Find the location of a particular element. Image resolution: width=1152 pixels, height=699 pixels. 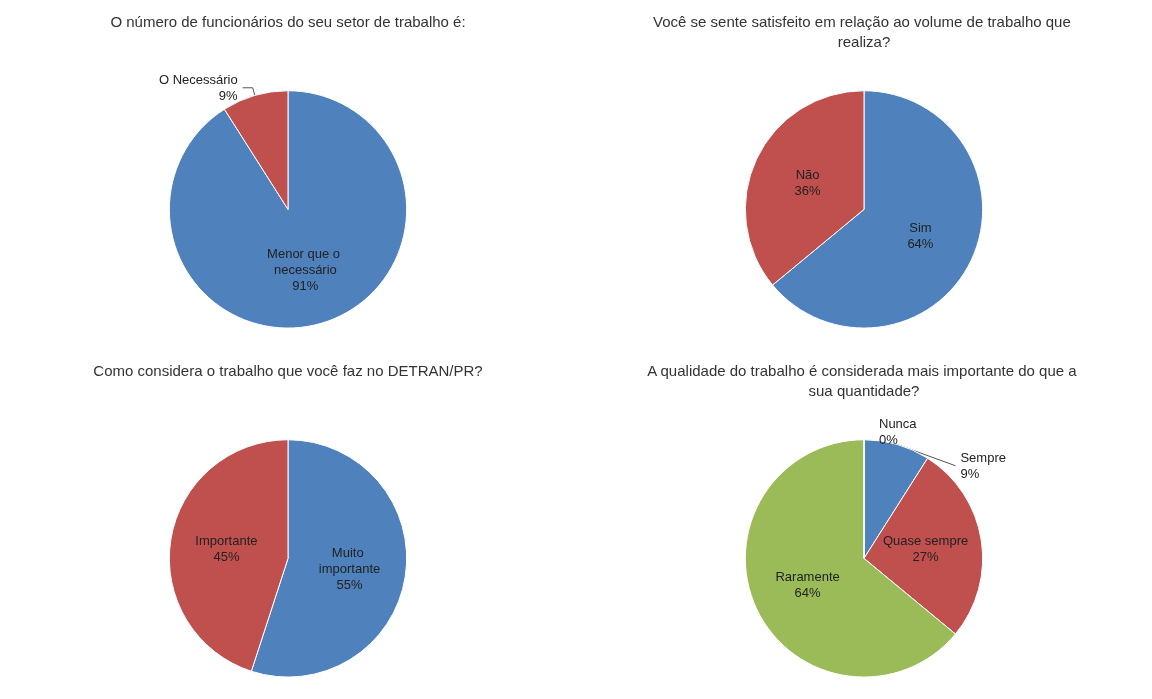

chart-title: Como considera o trabalho que você faz no DETRAN/PR? is located at coordinates (288, 370).